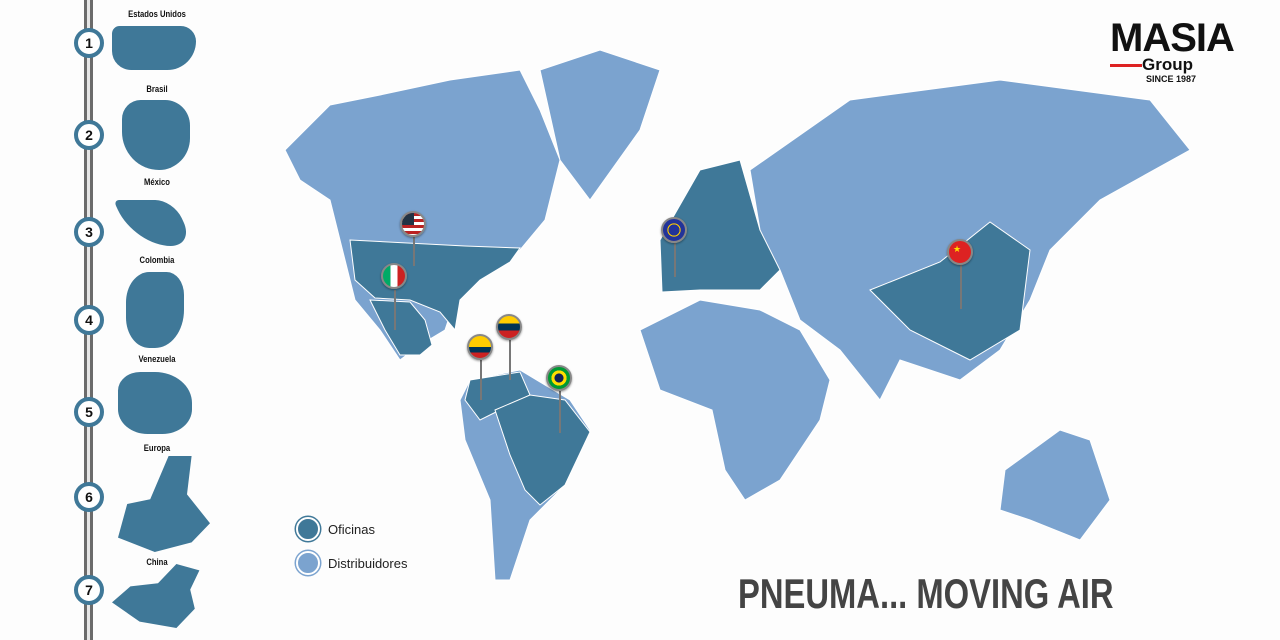 This screenshot has width=1280, height=640. What do you see at coordinates (157, 182) in the screenshot?
I see `location-label: México` at bounding box center [157, 182].